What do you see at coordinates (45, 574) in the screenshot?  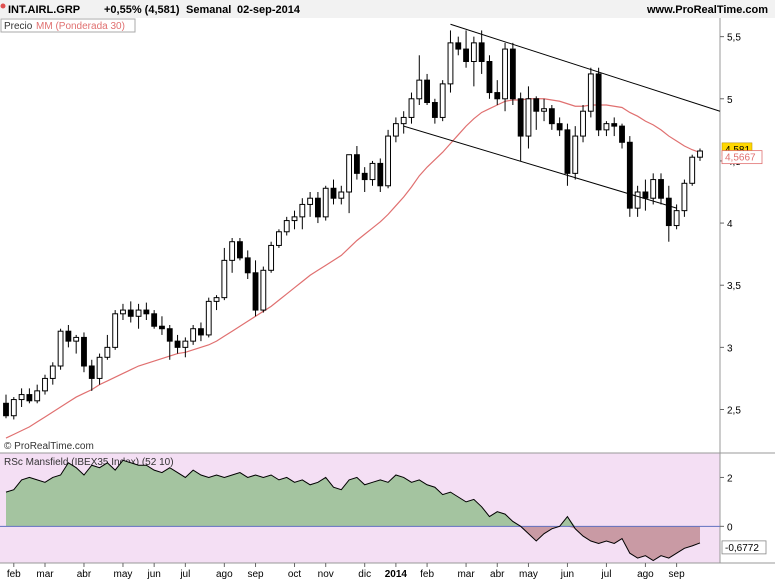 I see `x-tick-label: mar` at bounding box center [45, 574].